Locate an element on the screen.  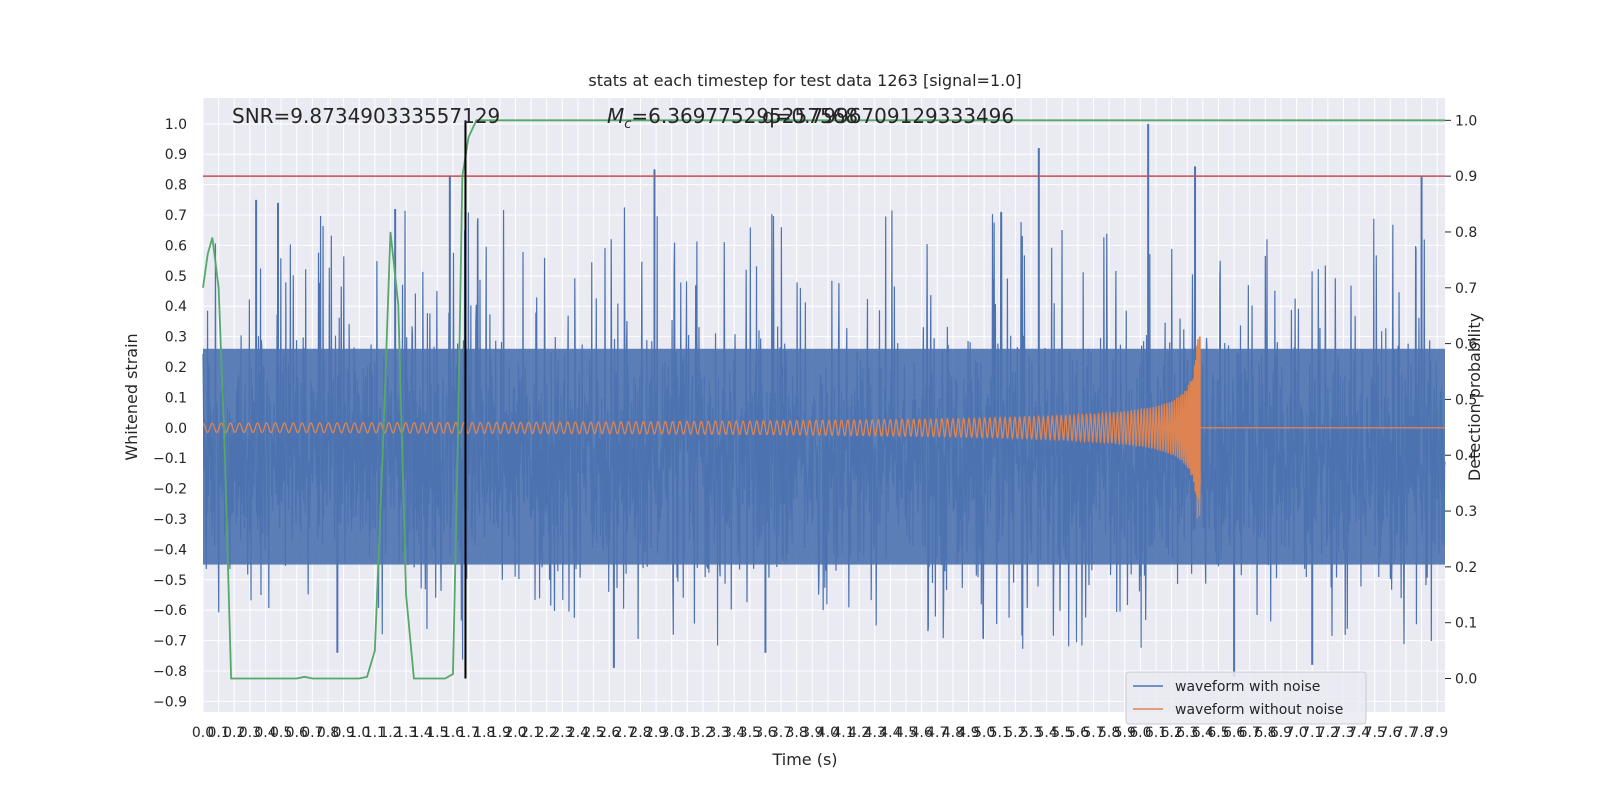
x-tick-label: 4.3 is located at coordinates (875, 733).